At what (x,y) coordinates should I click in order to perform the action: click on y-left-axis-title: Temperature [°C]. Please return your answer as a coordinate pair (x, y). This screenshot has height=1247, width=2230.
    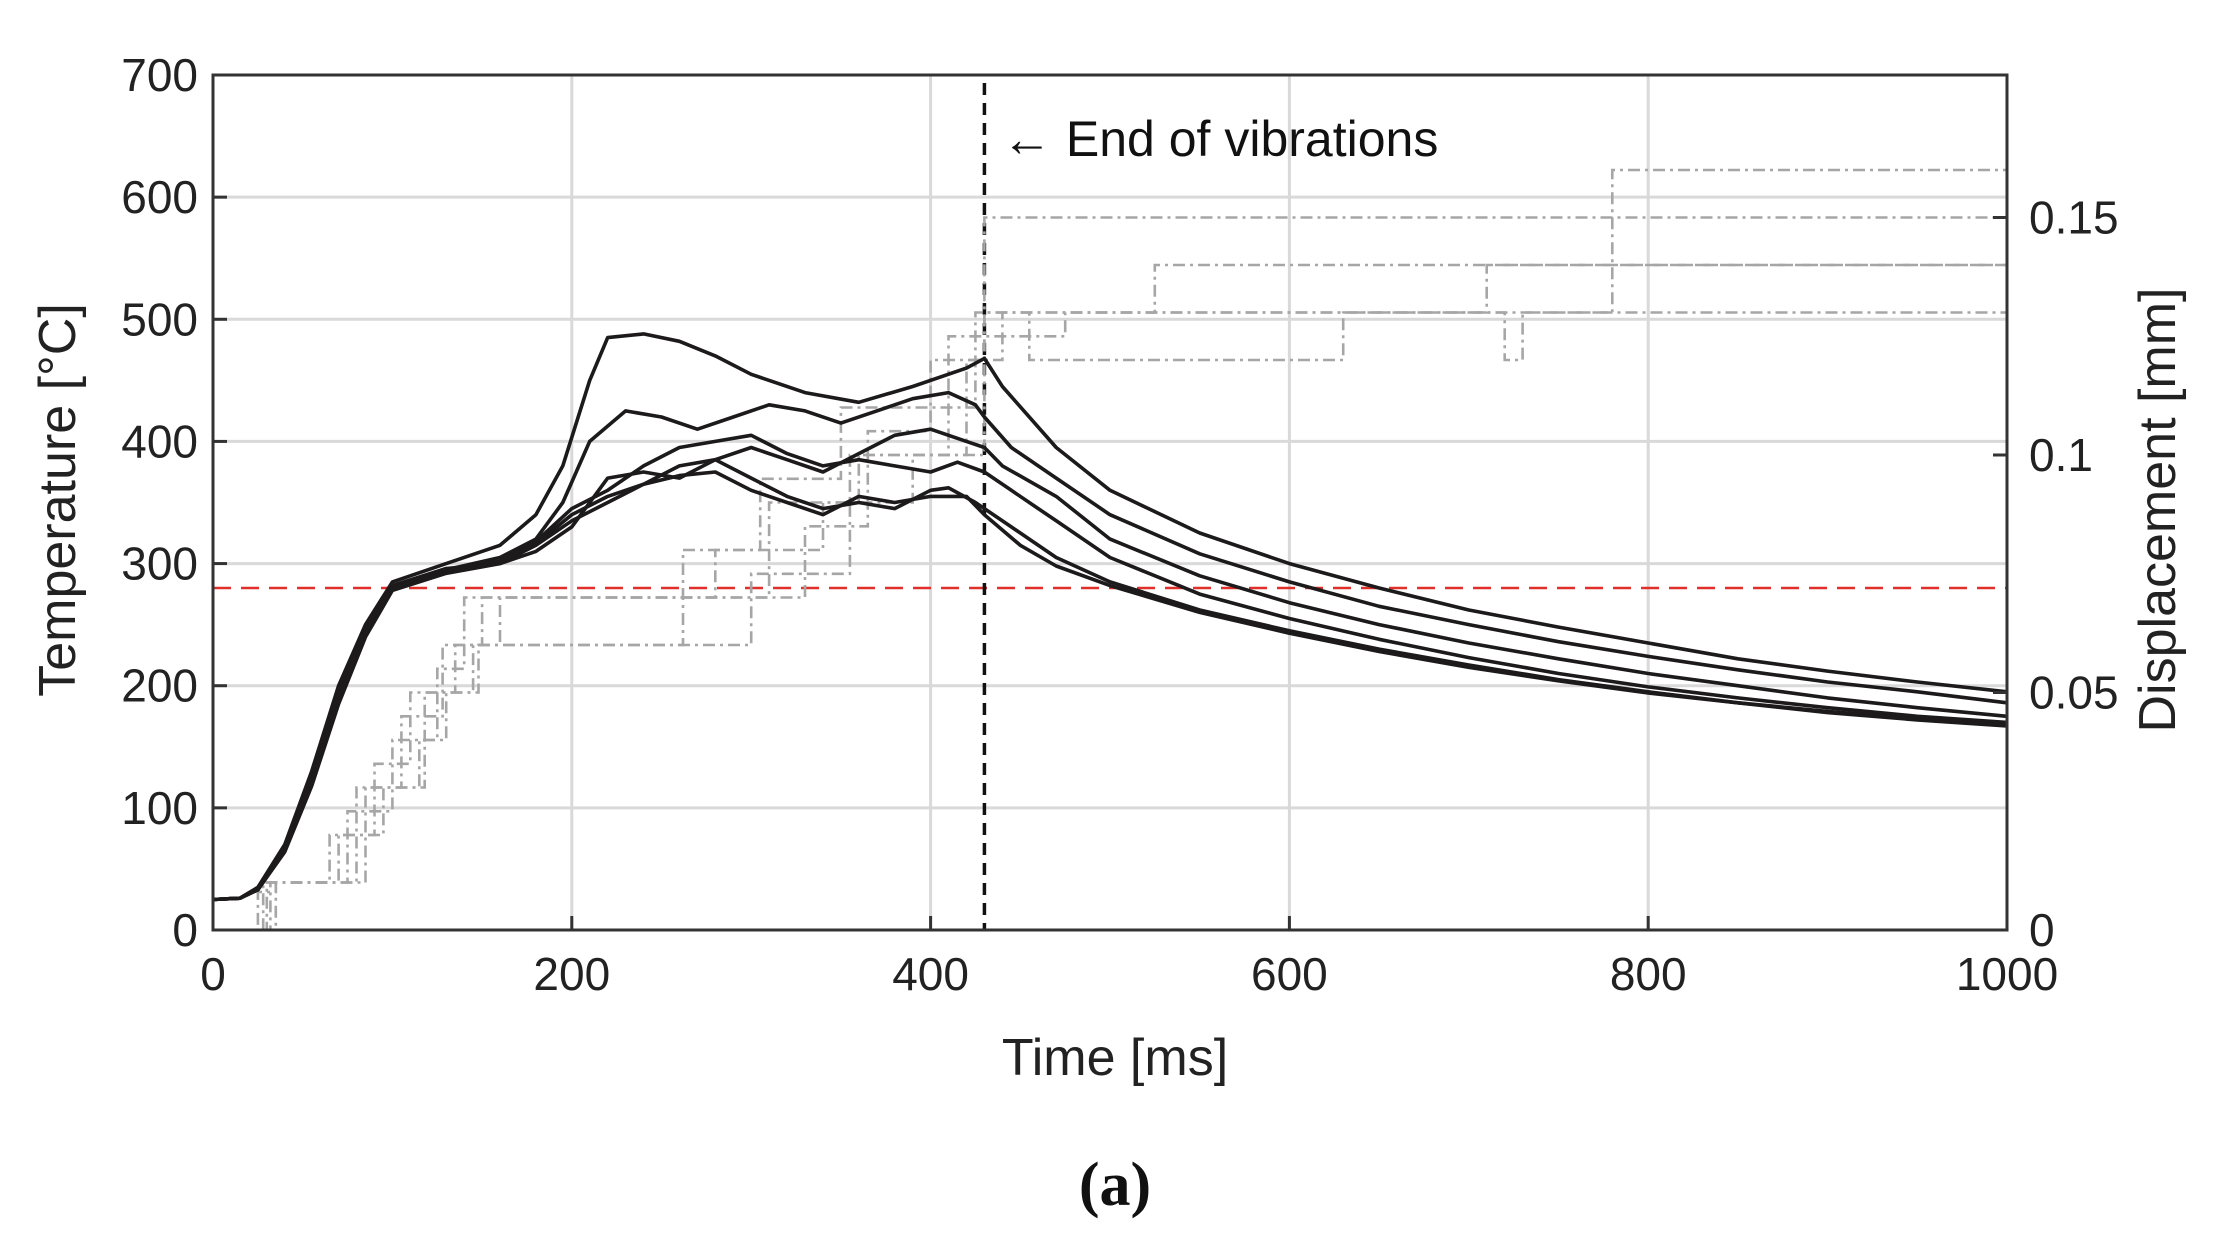
    Looking at the image, I should click on (58, 500).